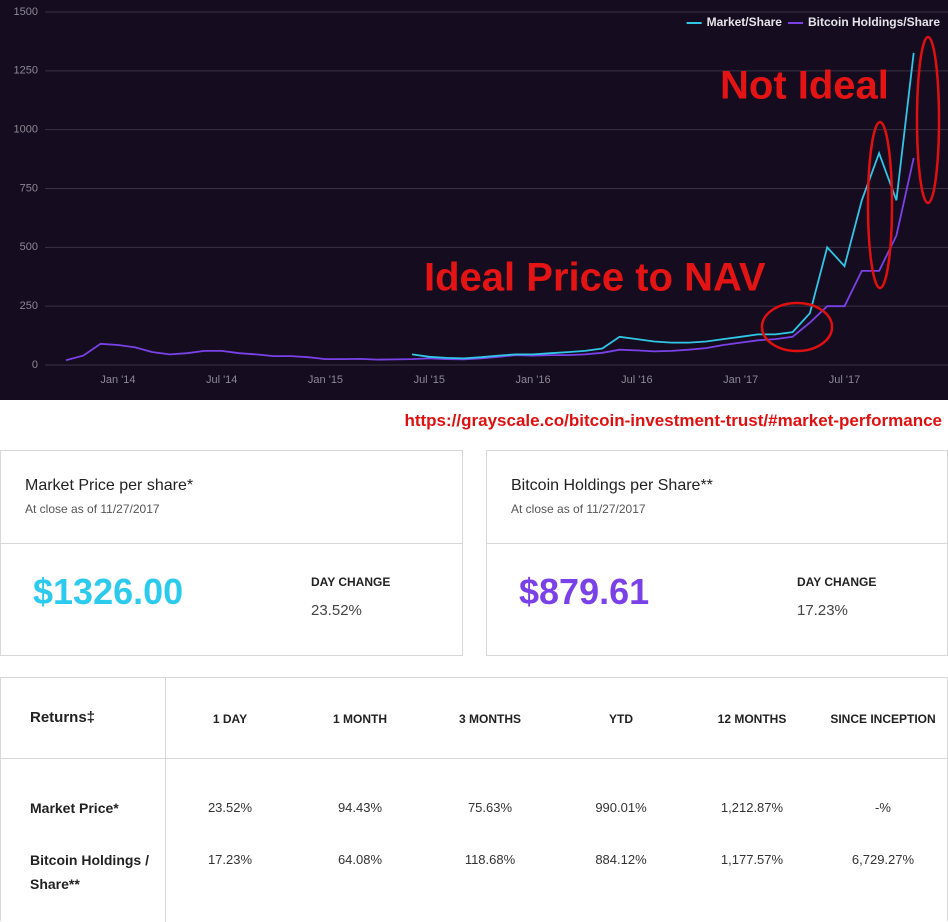 The width and height of the screenshot is (948, 922). Describe the element at coordinates (621, 807) in the screenshot. I see `cell: 990.01%` at that location.